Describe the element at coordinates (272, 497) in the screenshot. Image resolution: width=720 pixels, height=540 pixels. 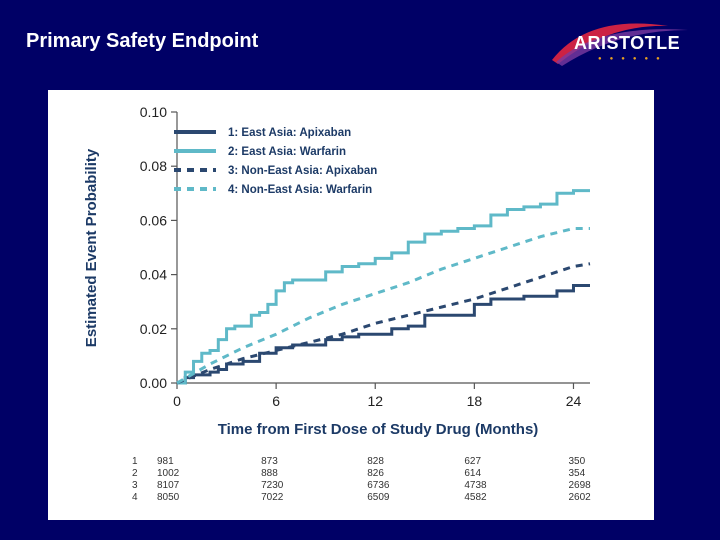
I see `risk-count: 7022` at that location.